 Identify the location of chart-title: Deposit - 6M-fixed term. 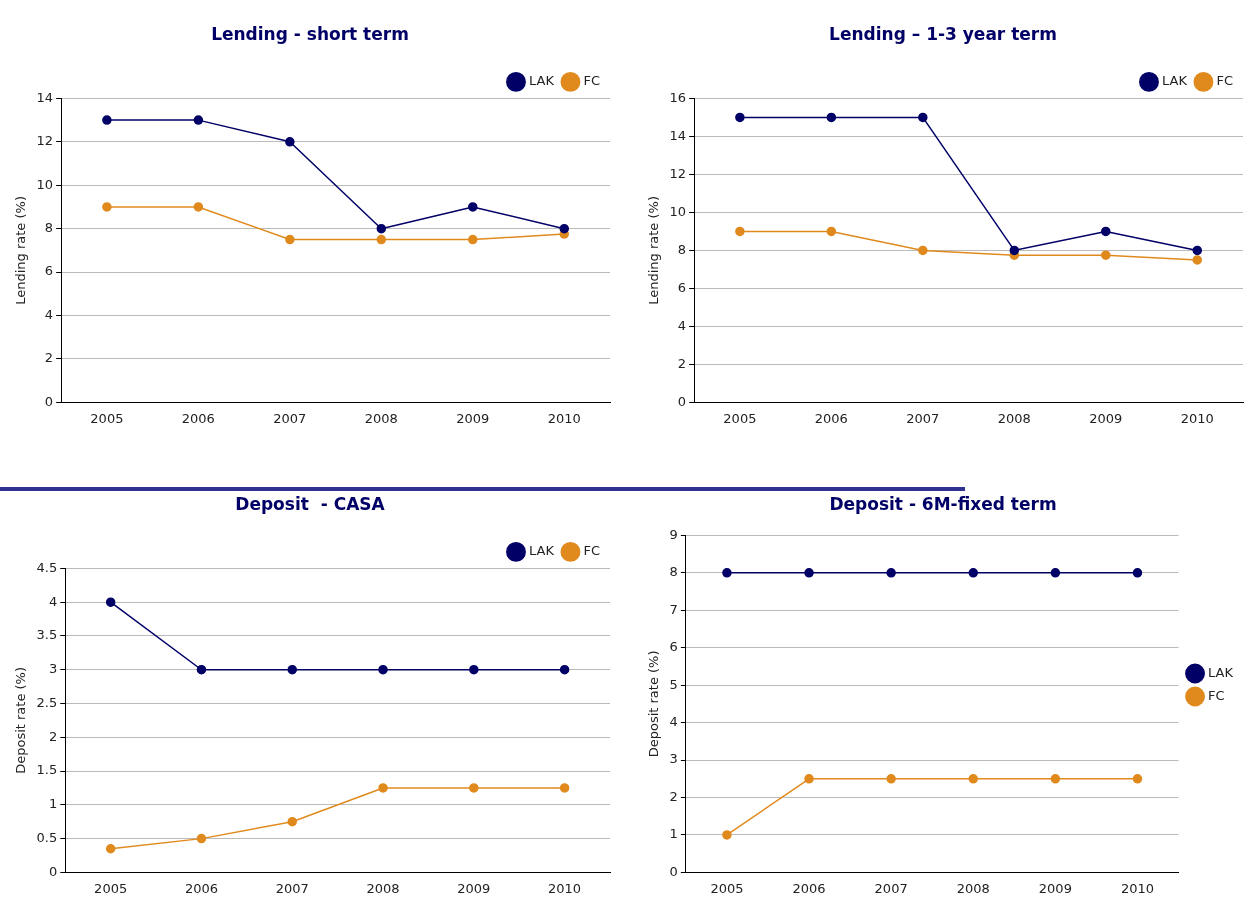
(943, 503).